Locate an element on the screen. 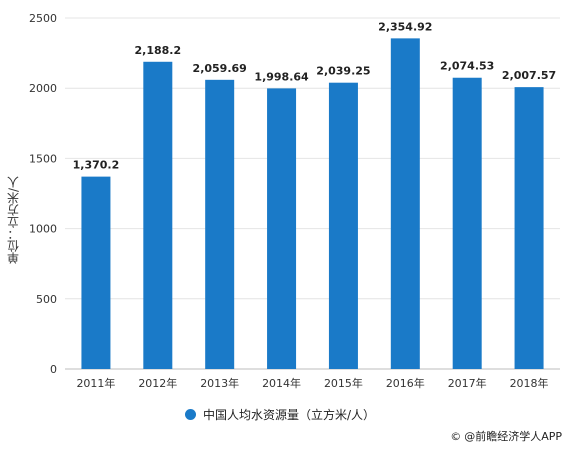 This screenshot has height=452, width=570. y-tick-label: 500 is located at coordinates (46, 299).